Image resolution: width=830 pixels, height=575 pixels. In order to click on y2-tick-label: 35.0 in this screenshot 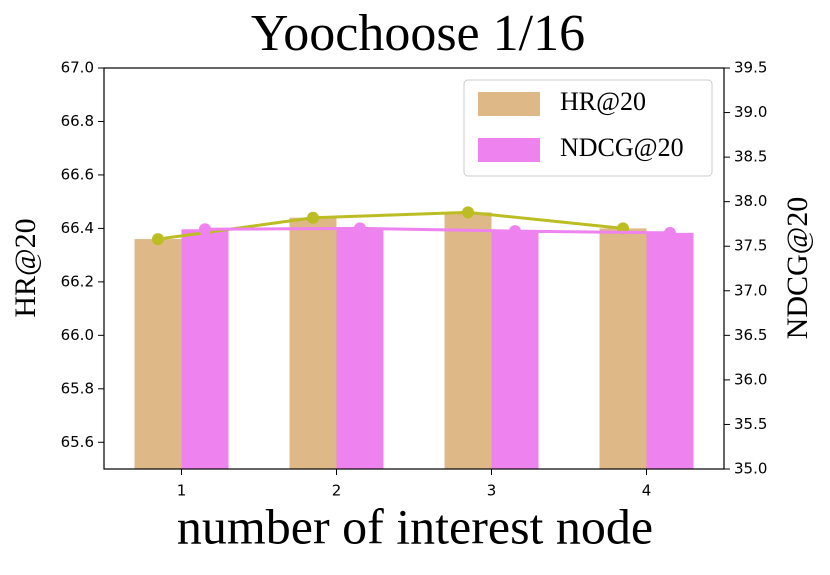, I will do `click(750, 469)`.